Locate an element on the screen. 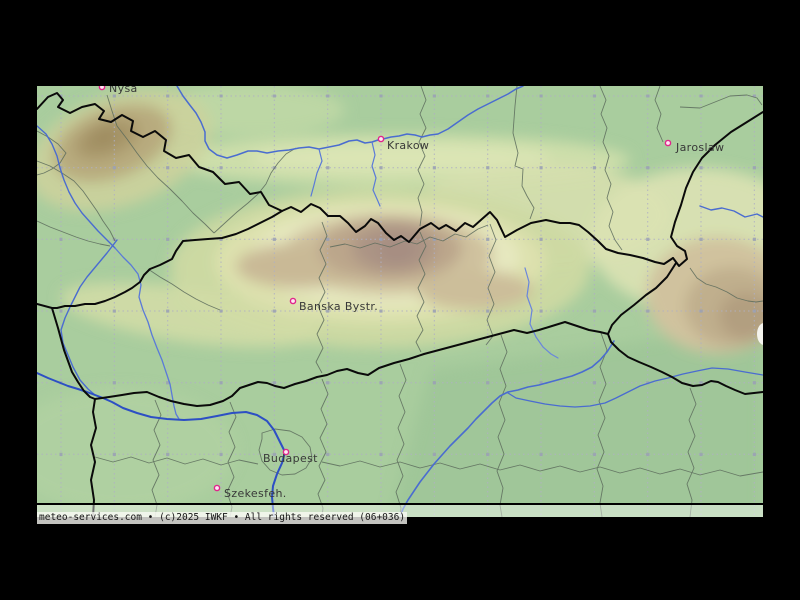 This screenshot has width=800, height=600. contour-sw-band is located at coordinates (190, 315).